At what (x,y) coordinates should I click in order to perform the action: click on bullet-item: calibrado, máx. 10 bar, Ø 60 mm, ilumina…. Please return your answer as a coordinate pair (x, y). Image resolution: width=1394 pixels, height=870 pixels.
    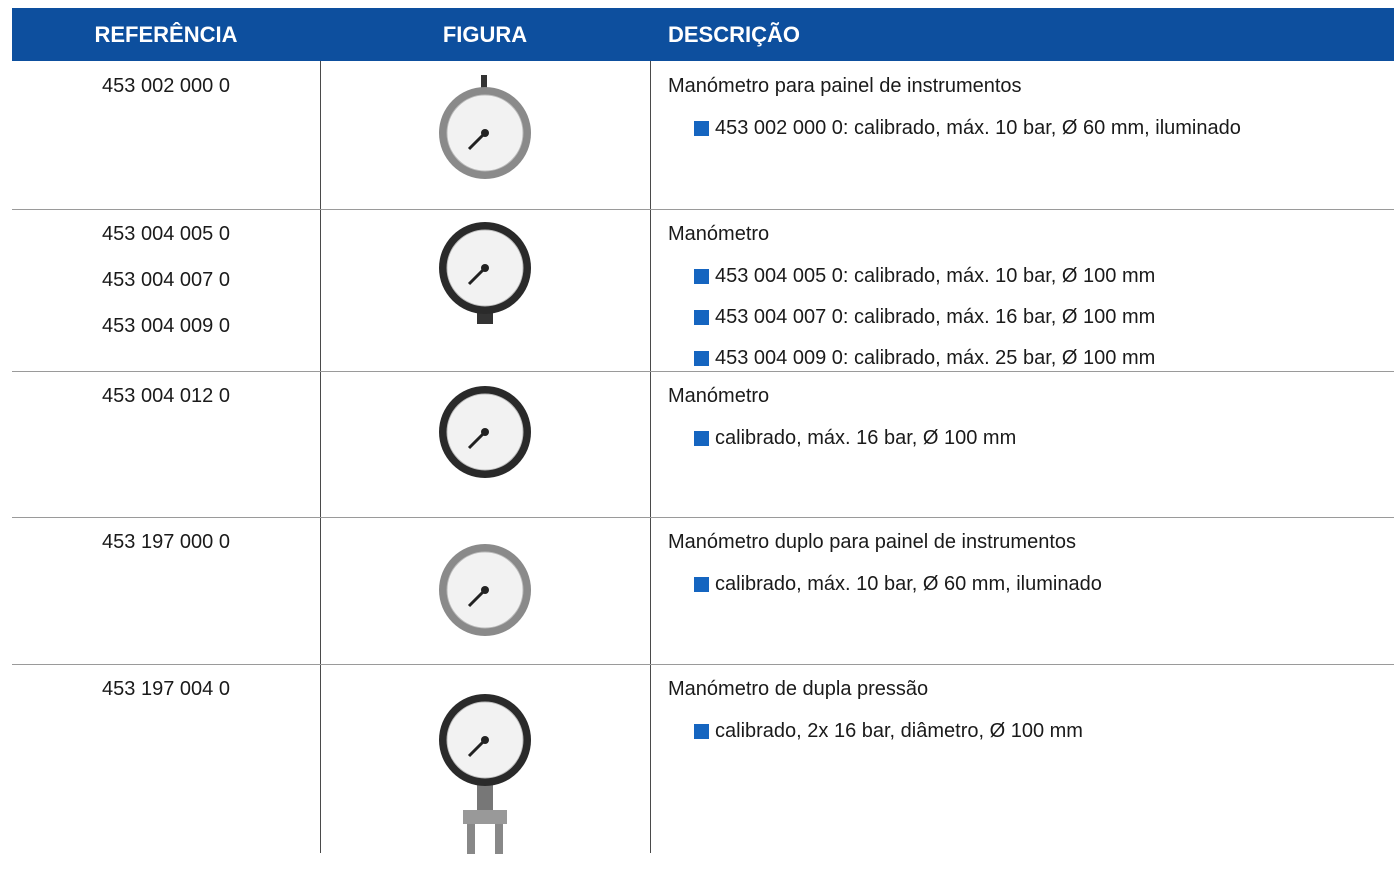
    Looking at the image, I should click on (991, 584).